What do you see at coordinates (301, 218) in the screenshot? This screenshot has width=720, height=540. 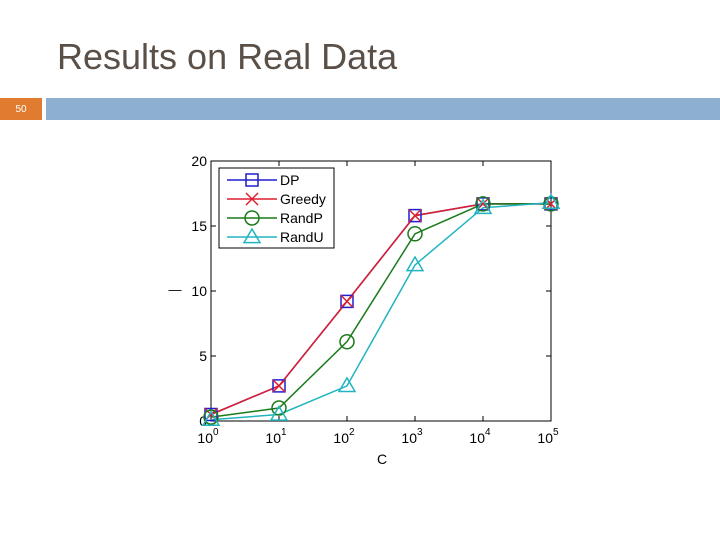 I see `legend-label-randp: RandP` at bounding box center [301, 218].